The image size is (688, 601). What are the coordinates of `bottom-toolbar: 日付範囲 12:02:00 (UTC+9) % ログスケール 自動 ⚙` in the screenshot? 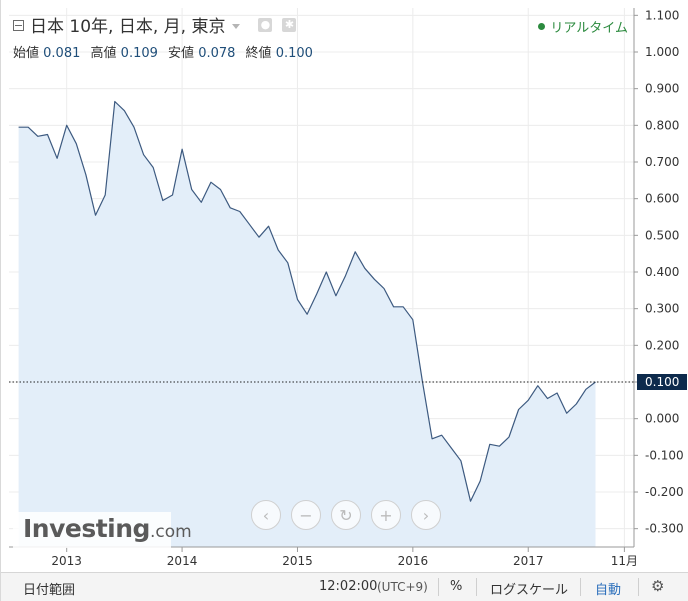 It's located at (344, 586).